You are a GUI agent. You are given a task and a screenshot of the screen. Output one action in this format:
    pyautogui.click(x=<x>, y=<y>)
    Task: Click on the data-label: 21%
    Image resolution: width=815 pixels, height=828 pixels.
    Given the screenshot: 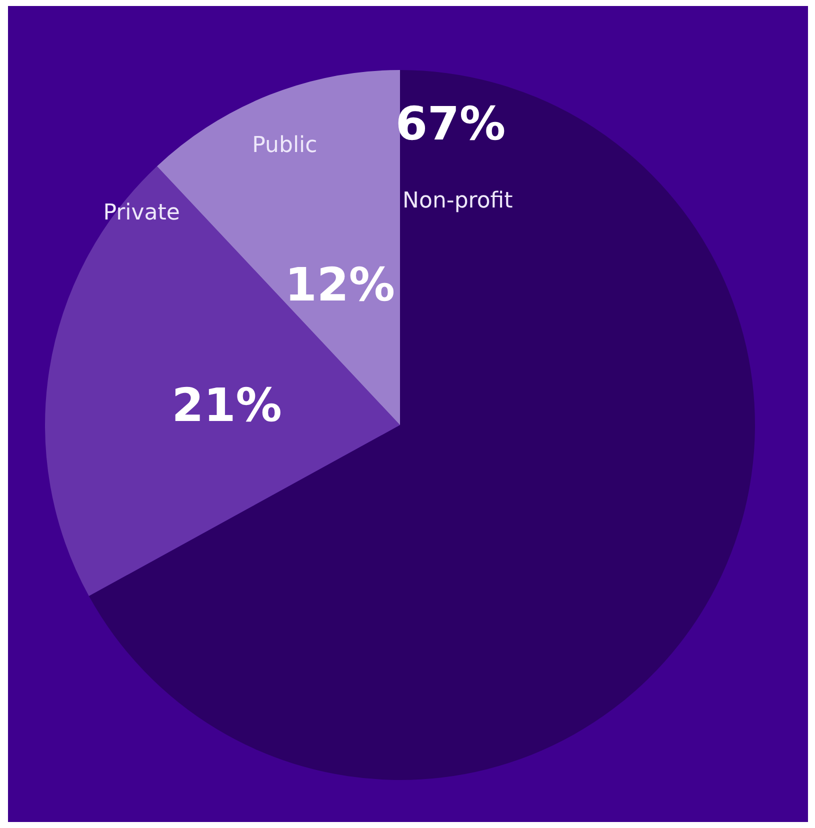 What is the action you would take?
    pyautogui.click(x=227, y=405)
    